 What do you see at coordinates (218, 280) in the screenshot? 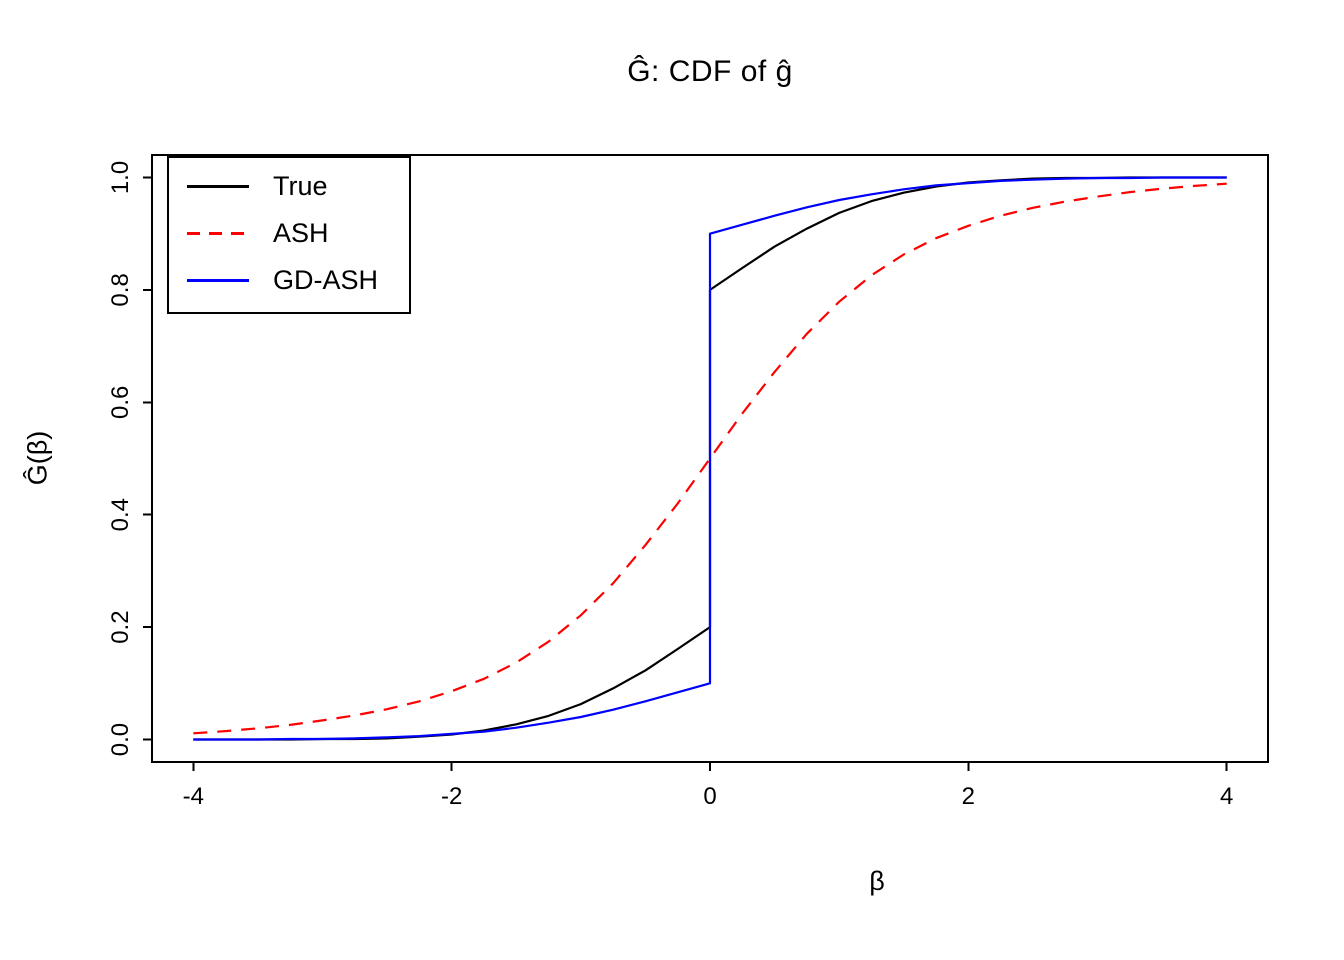
I see `legend-line-sample-gd-ash` at bounding box center [218, 280].